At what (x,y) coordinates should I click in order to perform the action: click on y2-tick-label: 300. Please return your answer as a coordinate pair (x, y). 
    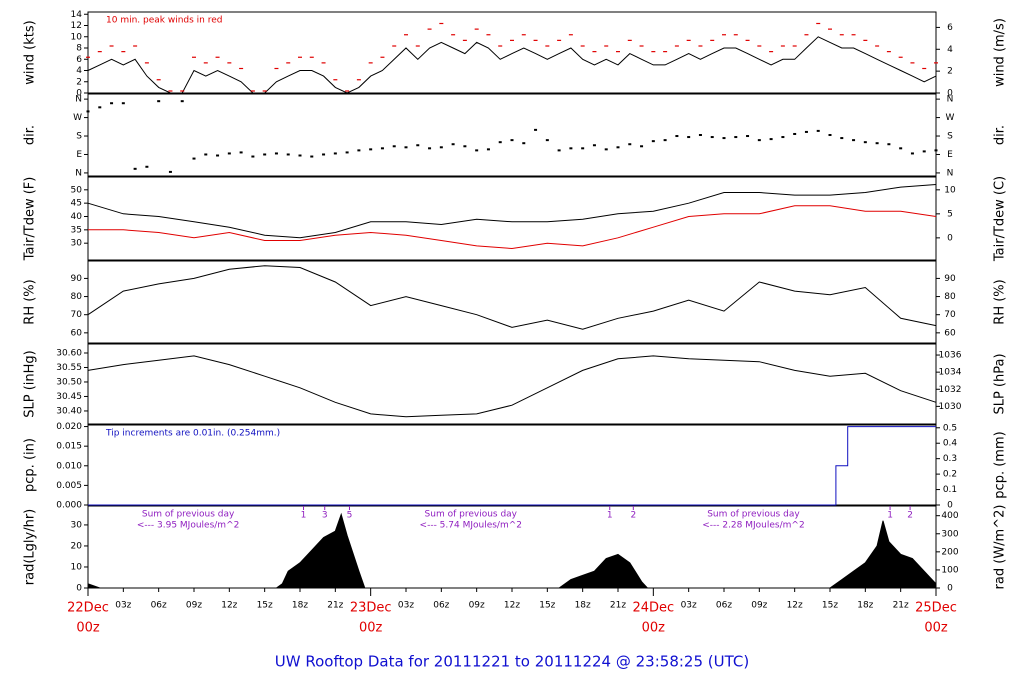
    Looking at the image, I should click on (949, 534).